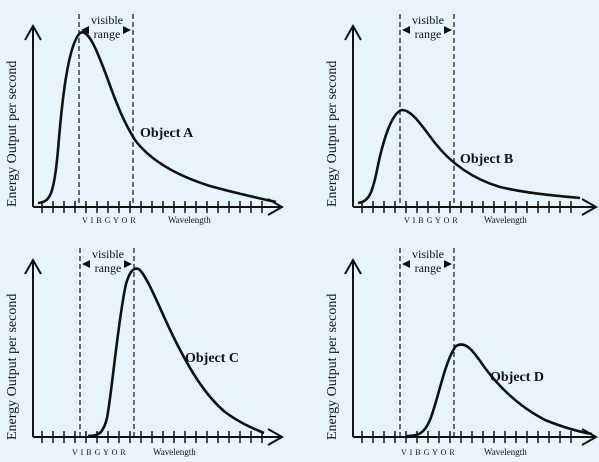 This screenshot has width=599, height=462. Describe the element at coordinates (212, 358) in the screenshot. I see `object-label: Object C` at that location.